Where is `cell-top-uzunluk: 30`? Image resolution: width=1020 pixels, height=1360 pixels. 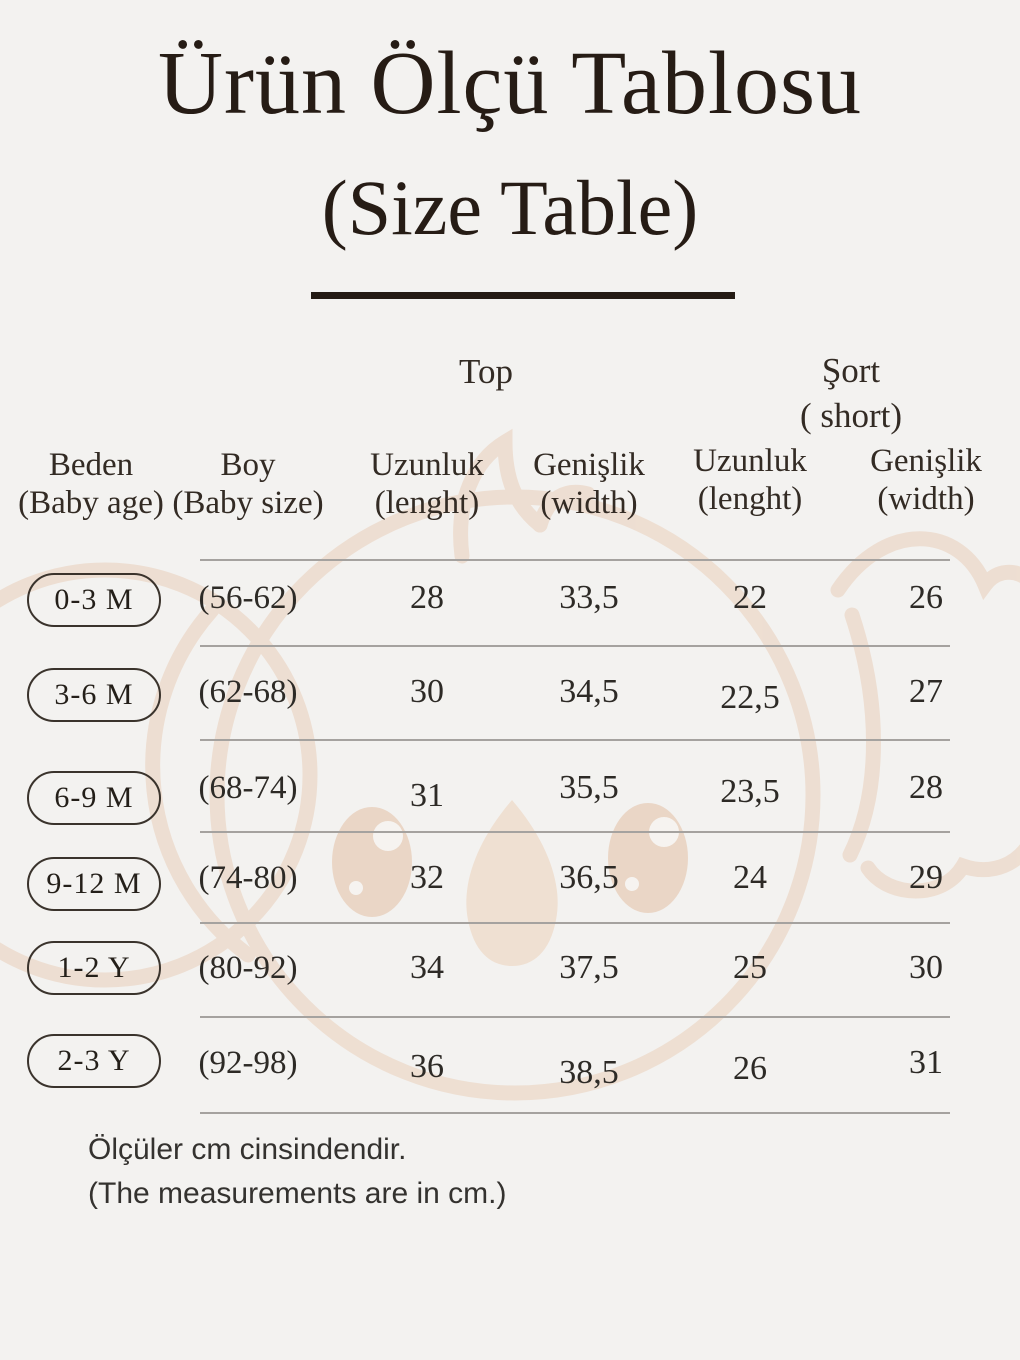 cell-top-uzunluk: 30 is located at coordinates (427, 691).